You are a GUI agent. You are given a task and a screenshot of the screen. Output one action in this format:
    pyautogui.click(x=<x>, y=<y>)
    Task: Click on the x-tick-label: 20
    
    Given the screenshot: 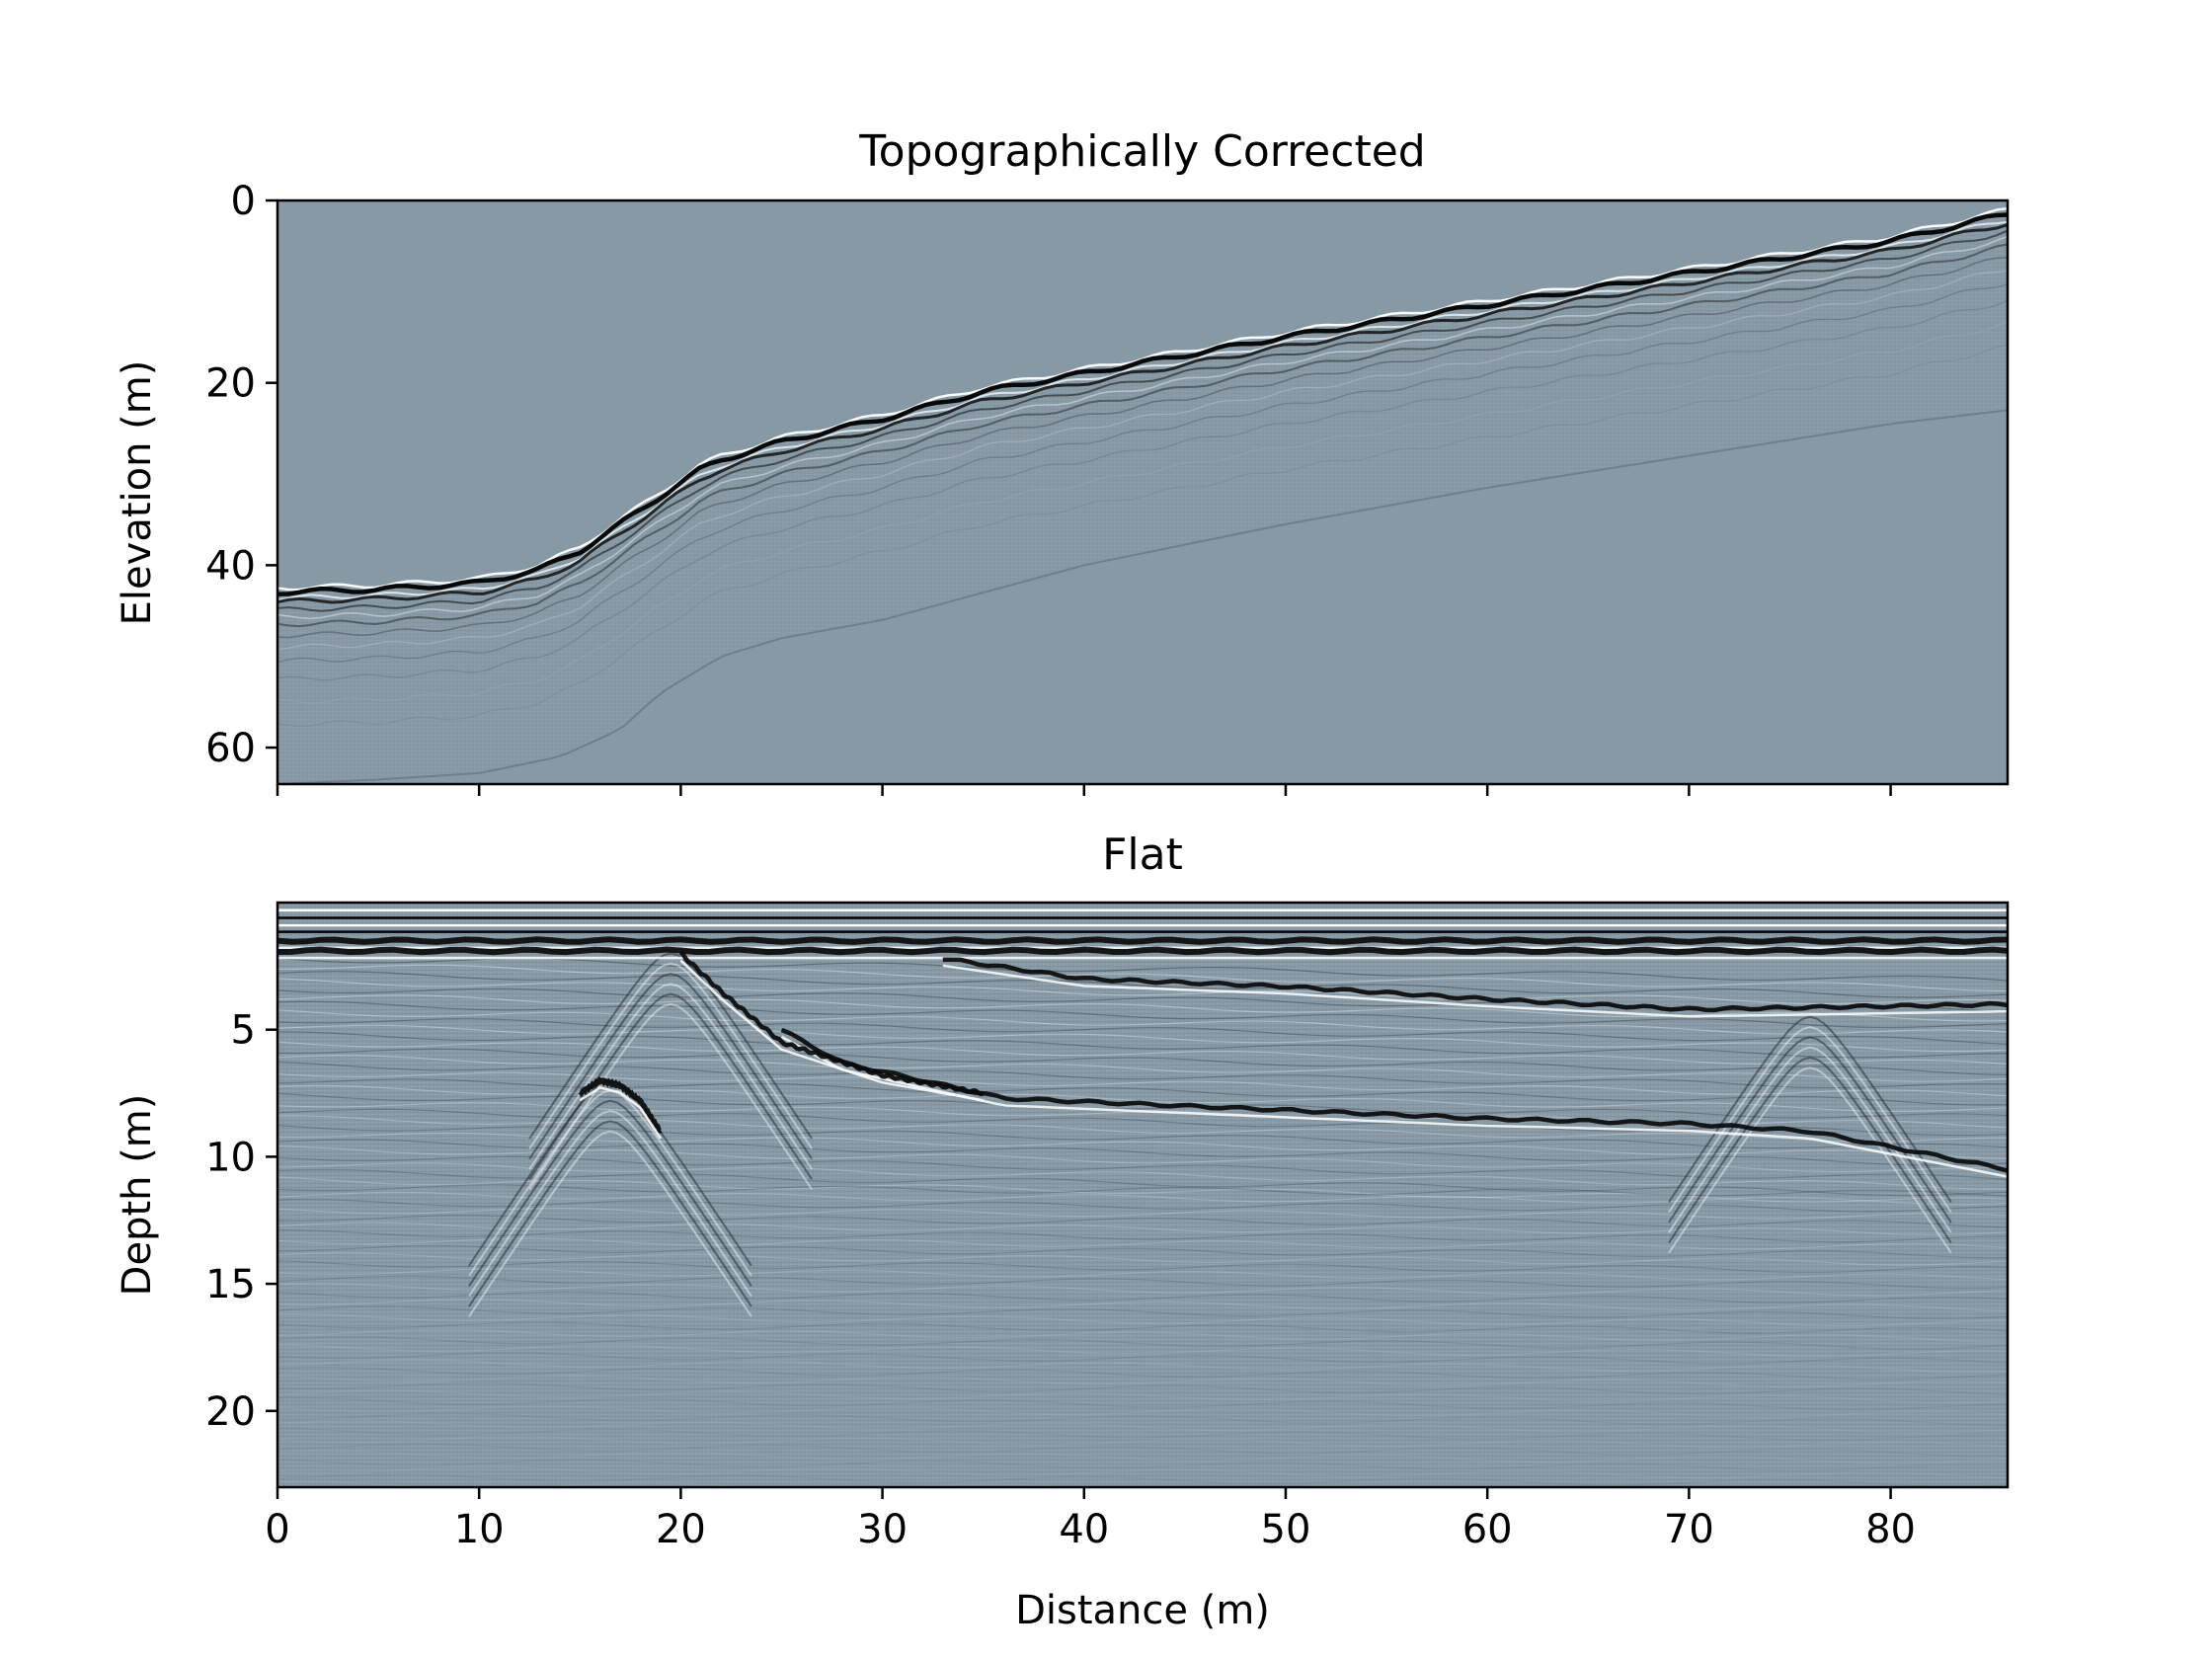 What is the action you would take?
    pyautogui.click(x=681, y=1529)
    